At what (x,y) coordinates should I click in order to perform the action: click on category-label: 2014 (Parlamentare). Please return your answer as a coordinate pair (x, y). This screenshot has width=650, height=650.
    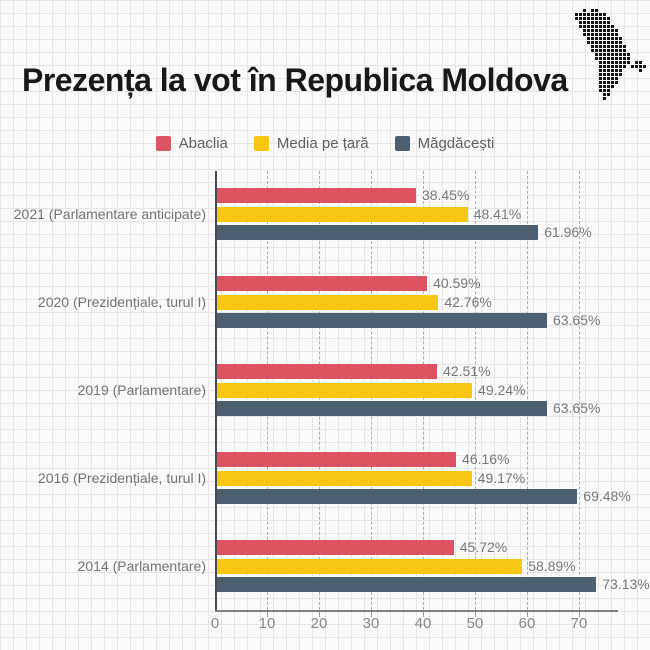
    Looking at the image, I should click on (141, 566).